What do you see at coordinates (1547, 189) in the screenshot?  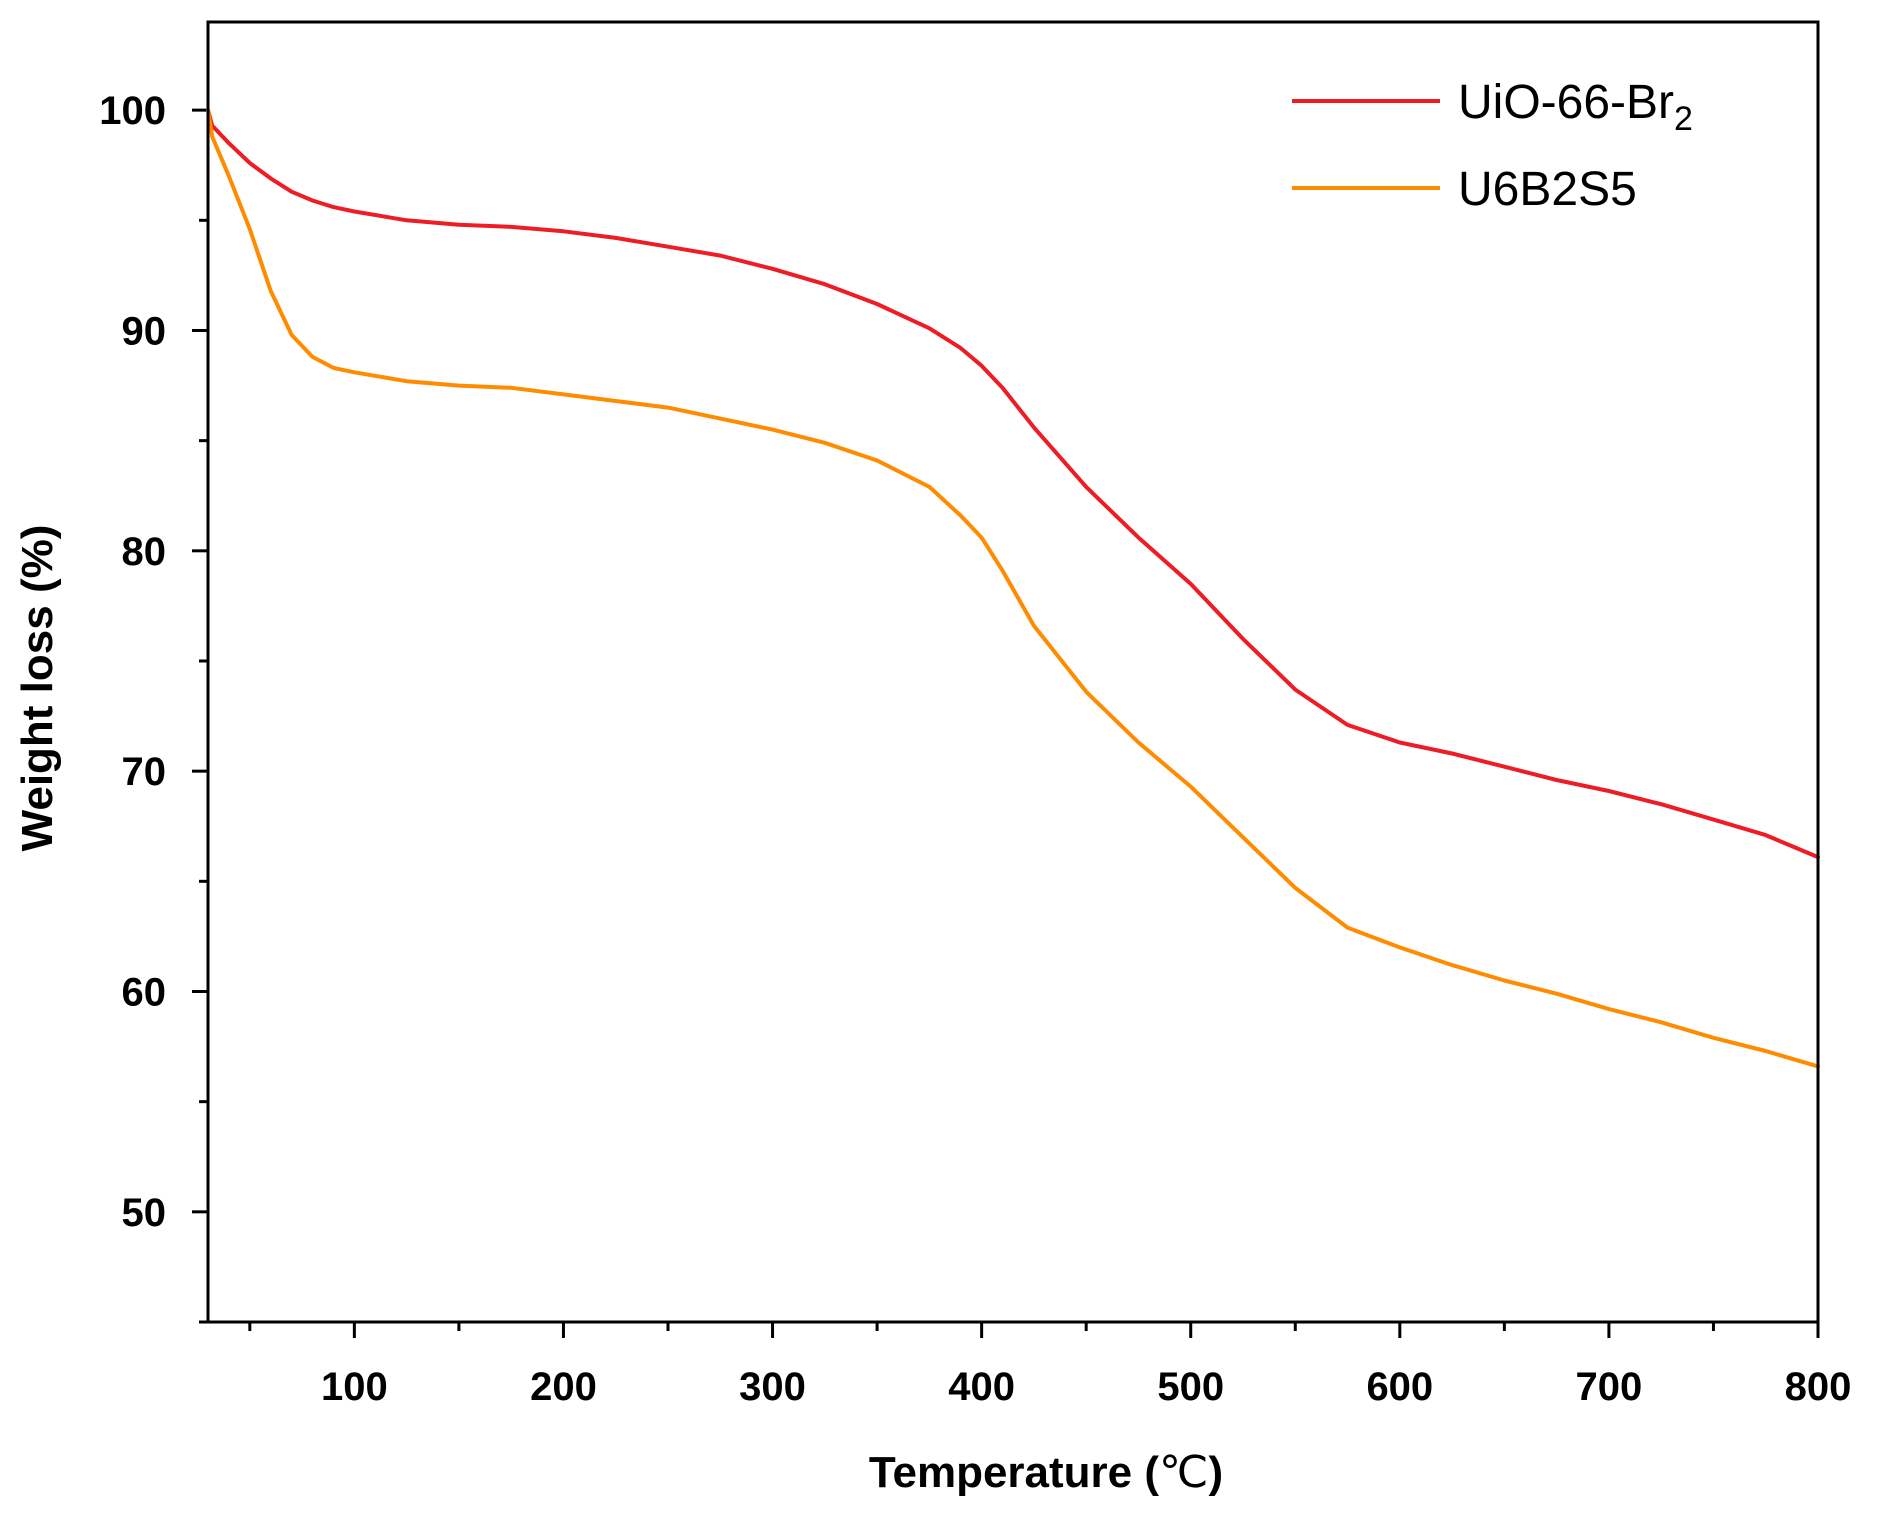 I see `legend-label-u6b2s5: U6B2S5` at bounding box center [1547, 189].